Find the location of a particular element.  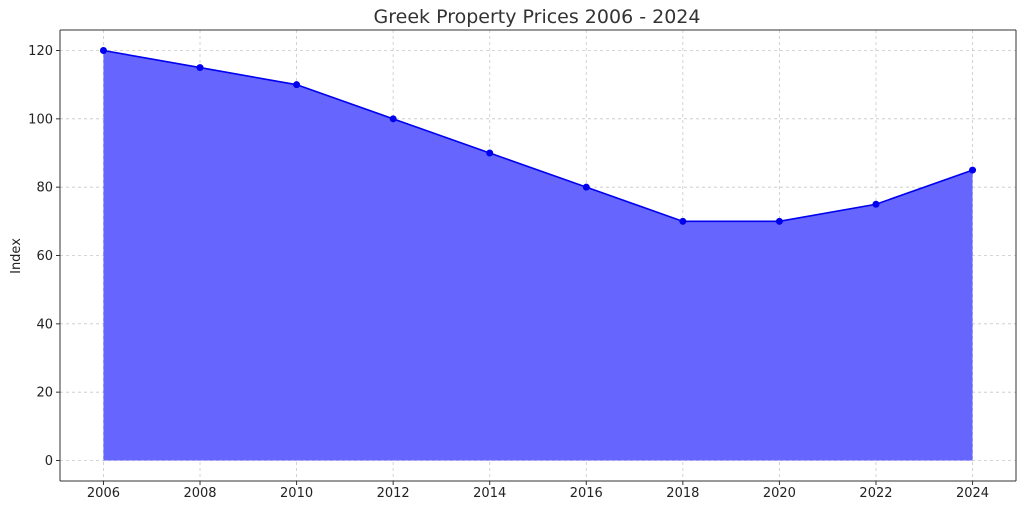

x-tick-label: 2016 is located at coordinates (586, 493).